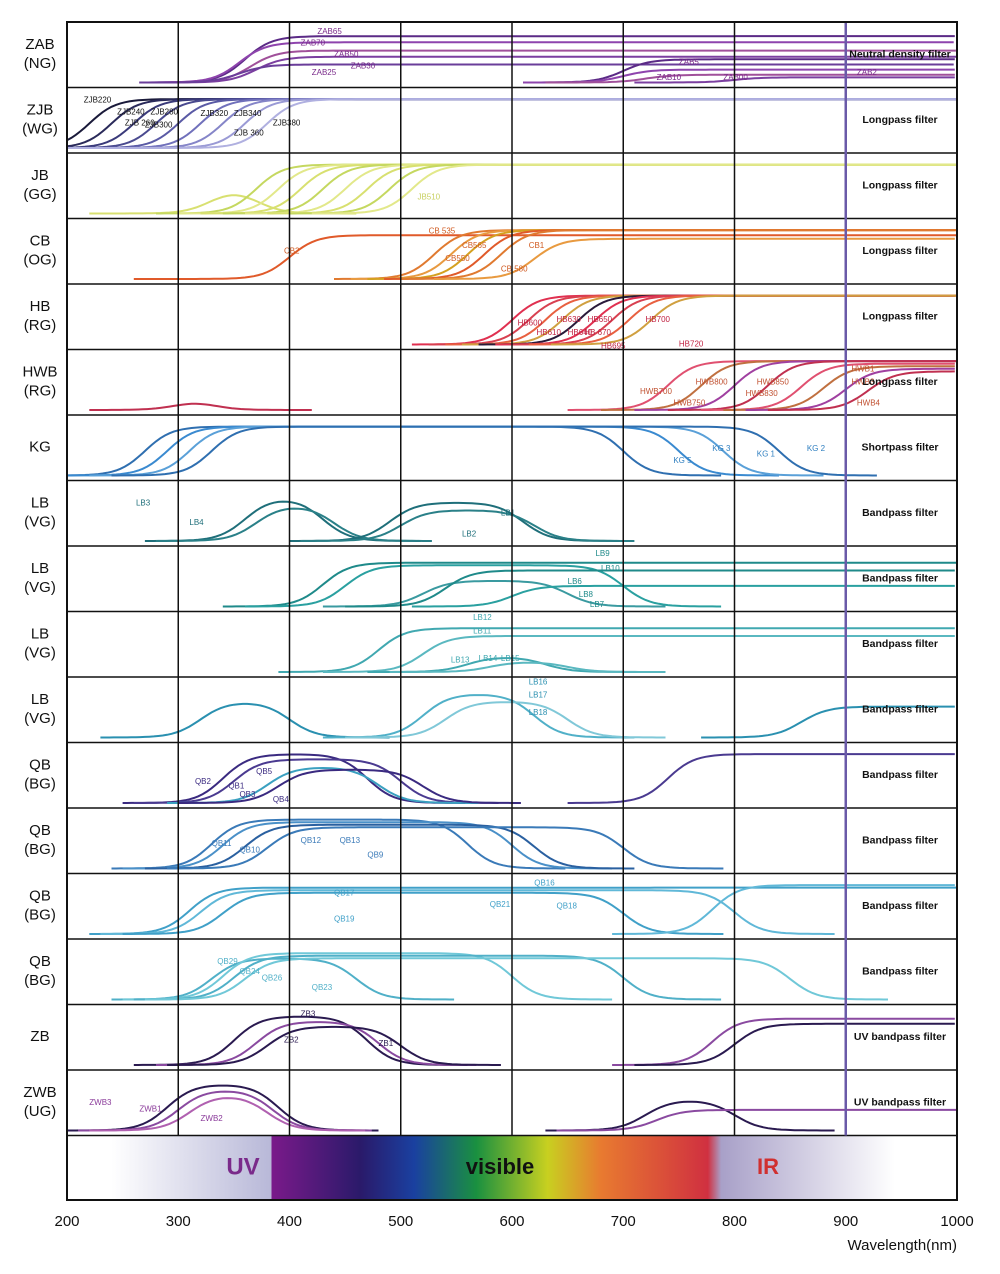 The image size is (1000, 1274). Describe the element at coordinates (766, 453) in the screenshot. I see `curve-label: KG 1` at that location.